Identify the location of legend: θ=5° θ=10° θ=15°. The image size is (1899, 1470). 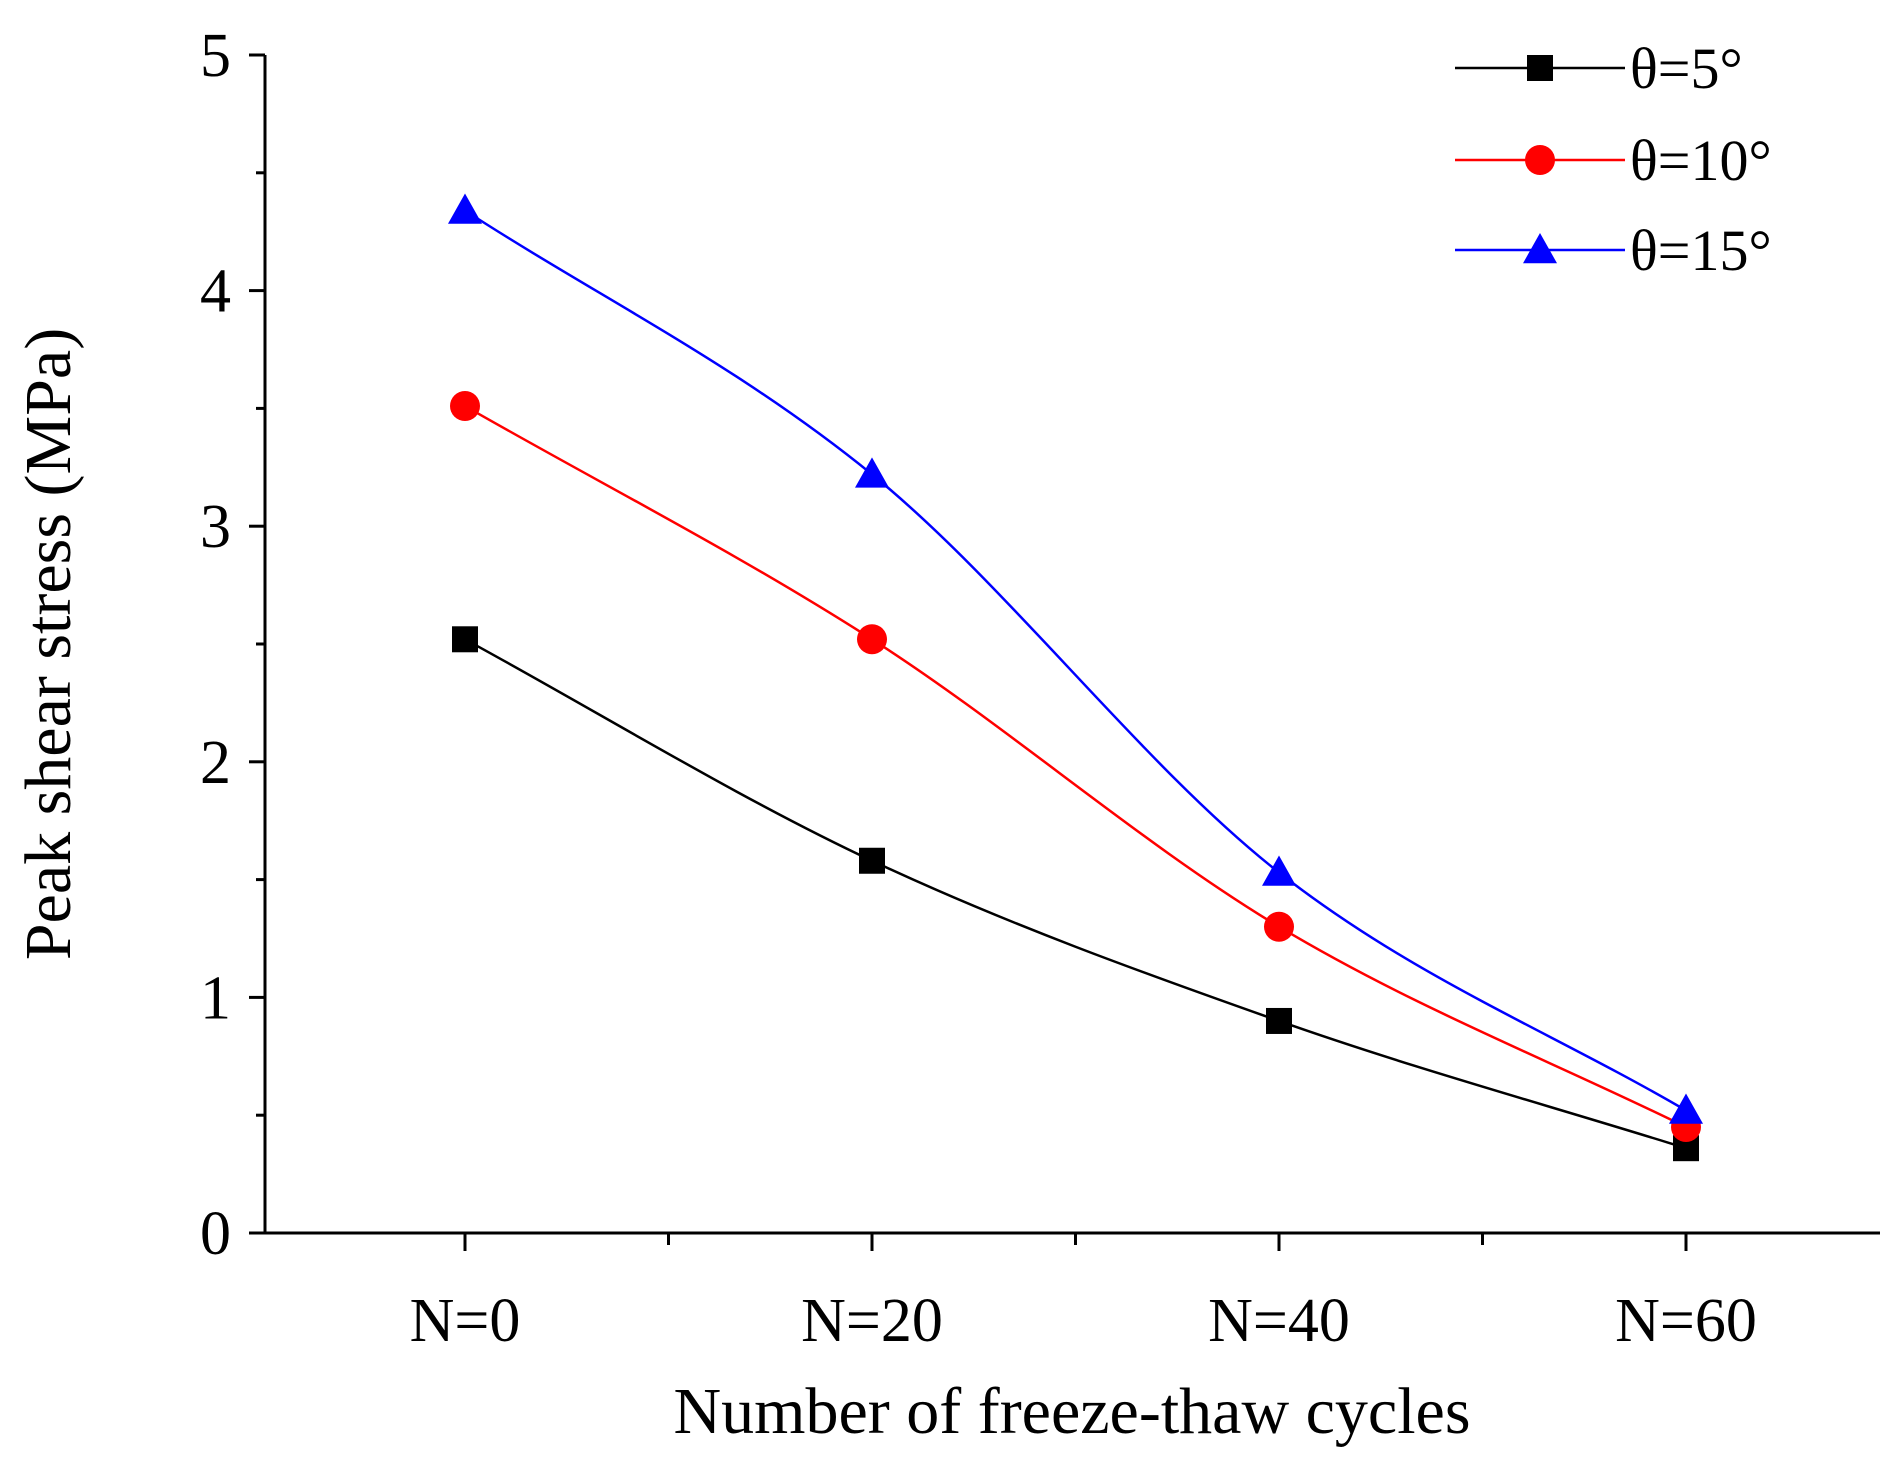
(1613, 159).